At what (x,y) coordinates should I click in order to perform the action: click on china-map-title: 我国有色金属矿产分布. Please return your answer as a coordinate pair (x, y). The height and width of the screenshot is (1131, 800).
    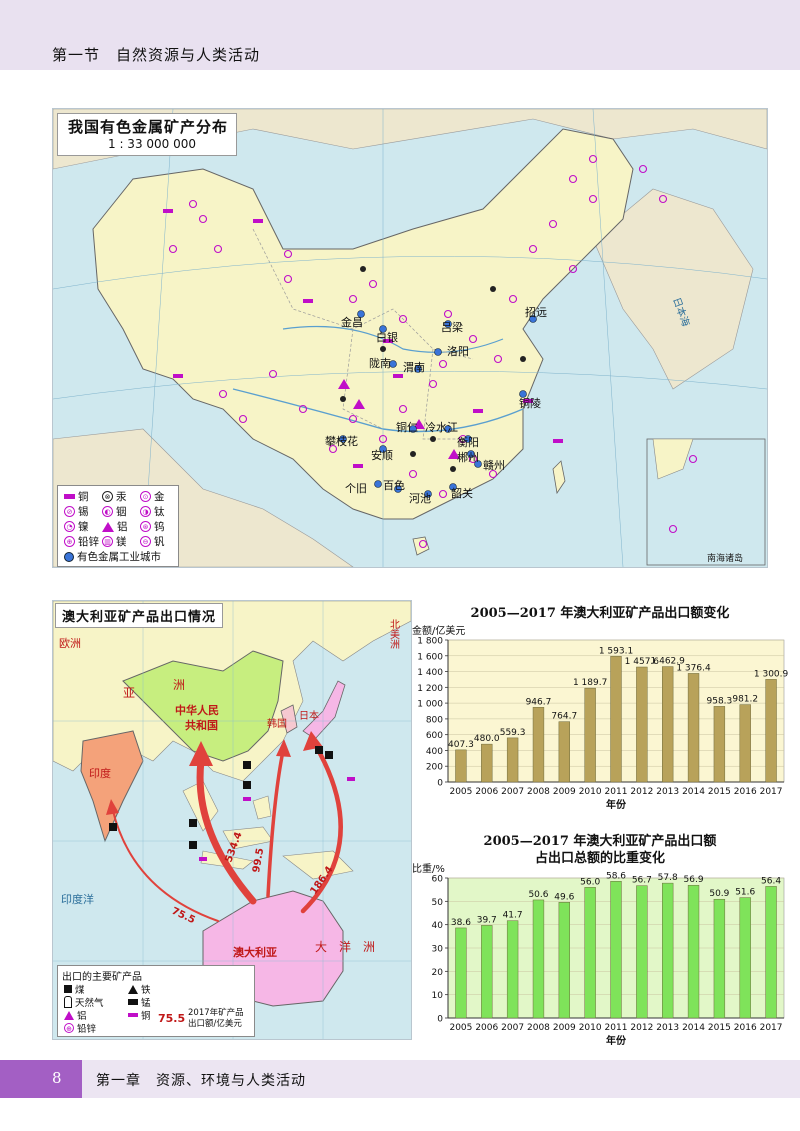
    Looking at the image, I should click on (148, 127).